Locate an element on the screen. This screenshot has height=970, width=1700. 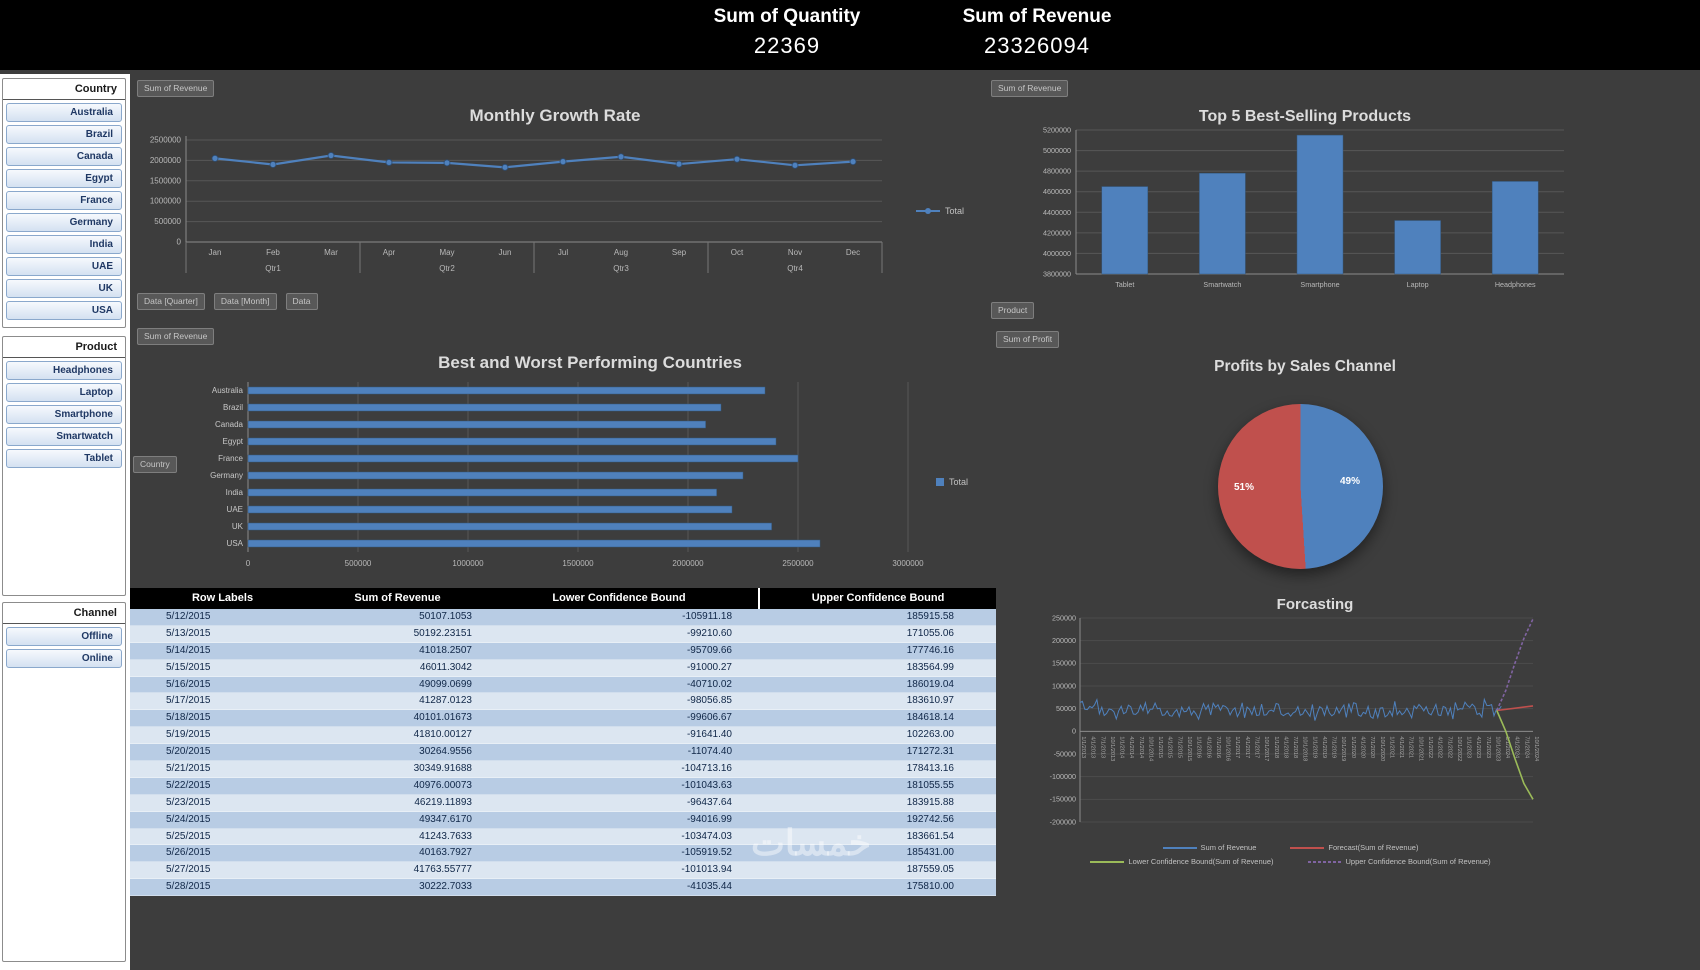
table-cell: 181055.55 is located at coordinates (930, 785).